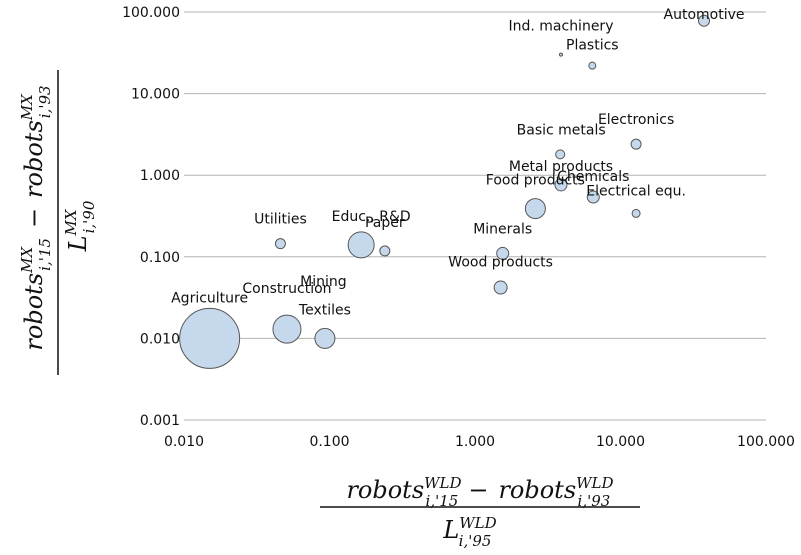 This screenshot has width=801, height=555. What do you see at coordinates (560, 27) in the screenshot?
I see `bubble-label: Ind. machinery` at bounding box center [560, 27].